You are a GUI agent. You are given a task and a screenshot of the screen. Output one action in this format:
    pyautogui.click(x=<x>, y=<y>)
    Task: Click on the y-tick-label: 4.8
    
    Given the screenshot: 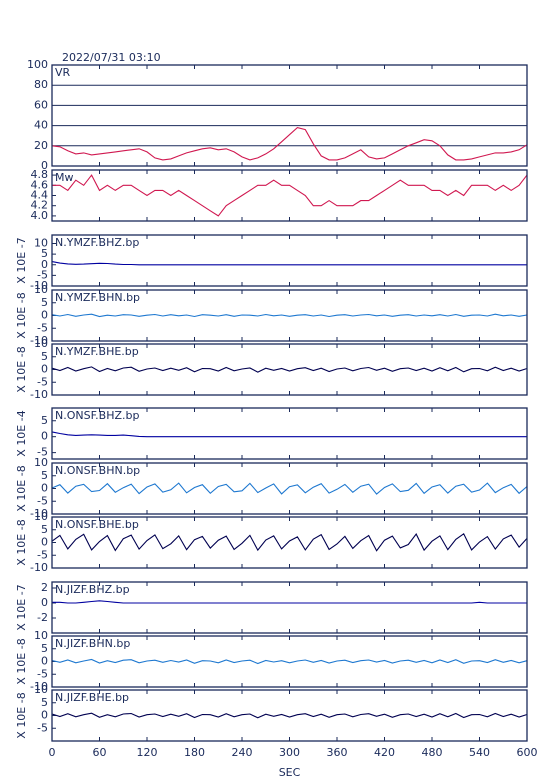 What is the action you would take?
    pyautogui.click(x=40, y=174)
    